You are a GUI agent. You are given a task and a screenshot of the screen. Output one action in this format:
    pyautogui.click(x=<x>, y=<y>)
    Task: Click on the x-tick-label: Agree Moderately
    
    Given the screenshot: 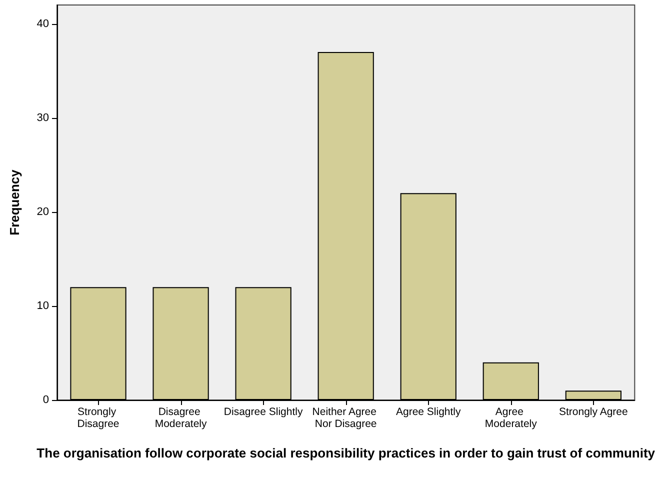 What is the action you would take?
    pyautogui.click(x=511, y=418)
    